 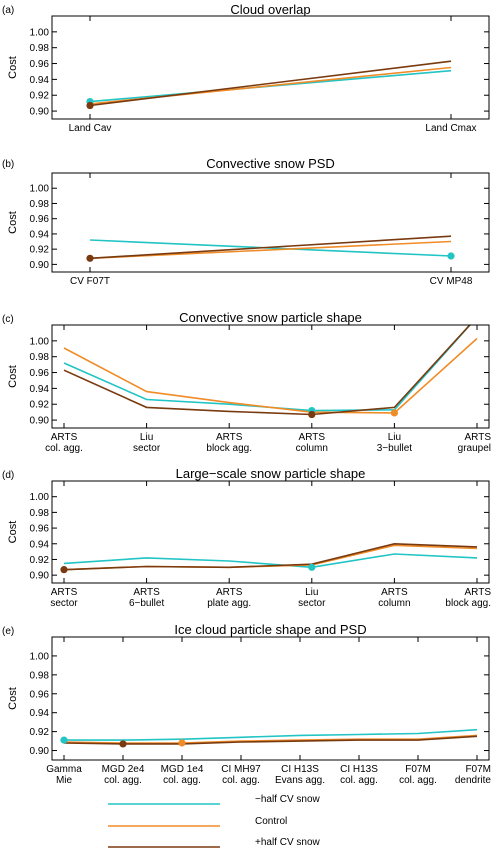 I want to click on panel-label: (a), so click(x=8, y=10).